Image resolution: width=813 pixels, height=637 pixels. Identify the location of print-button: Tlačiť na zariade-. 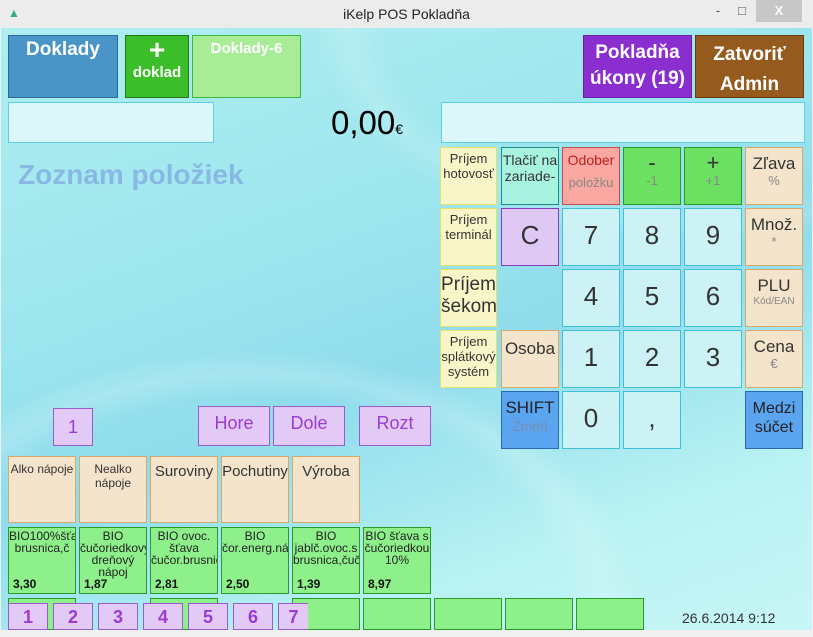
(530, 176).